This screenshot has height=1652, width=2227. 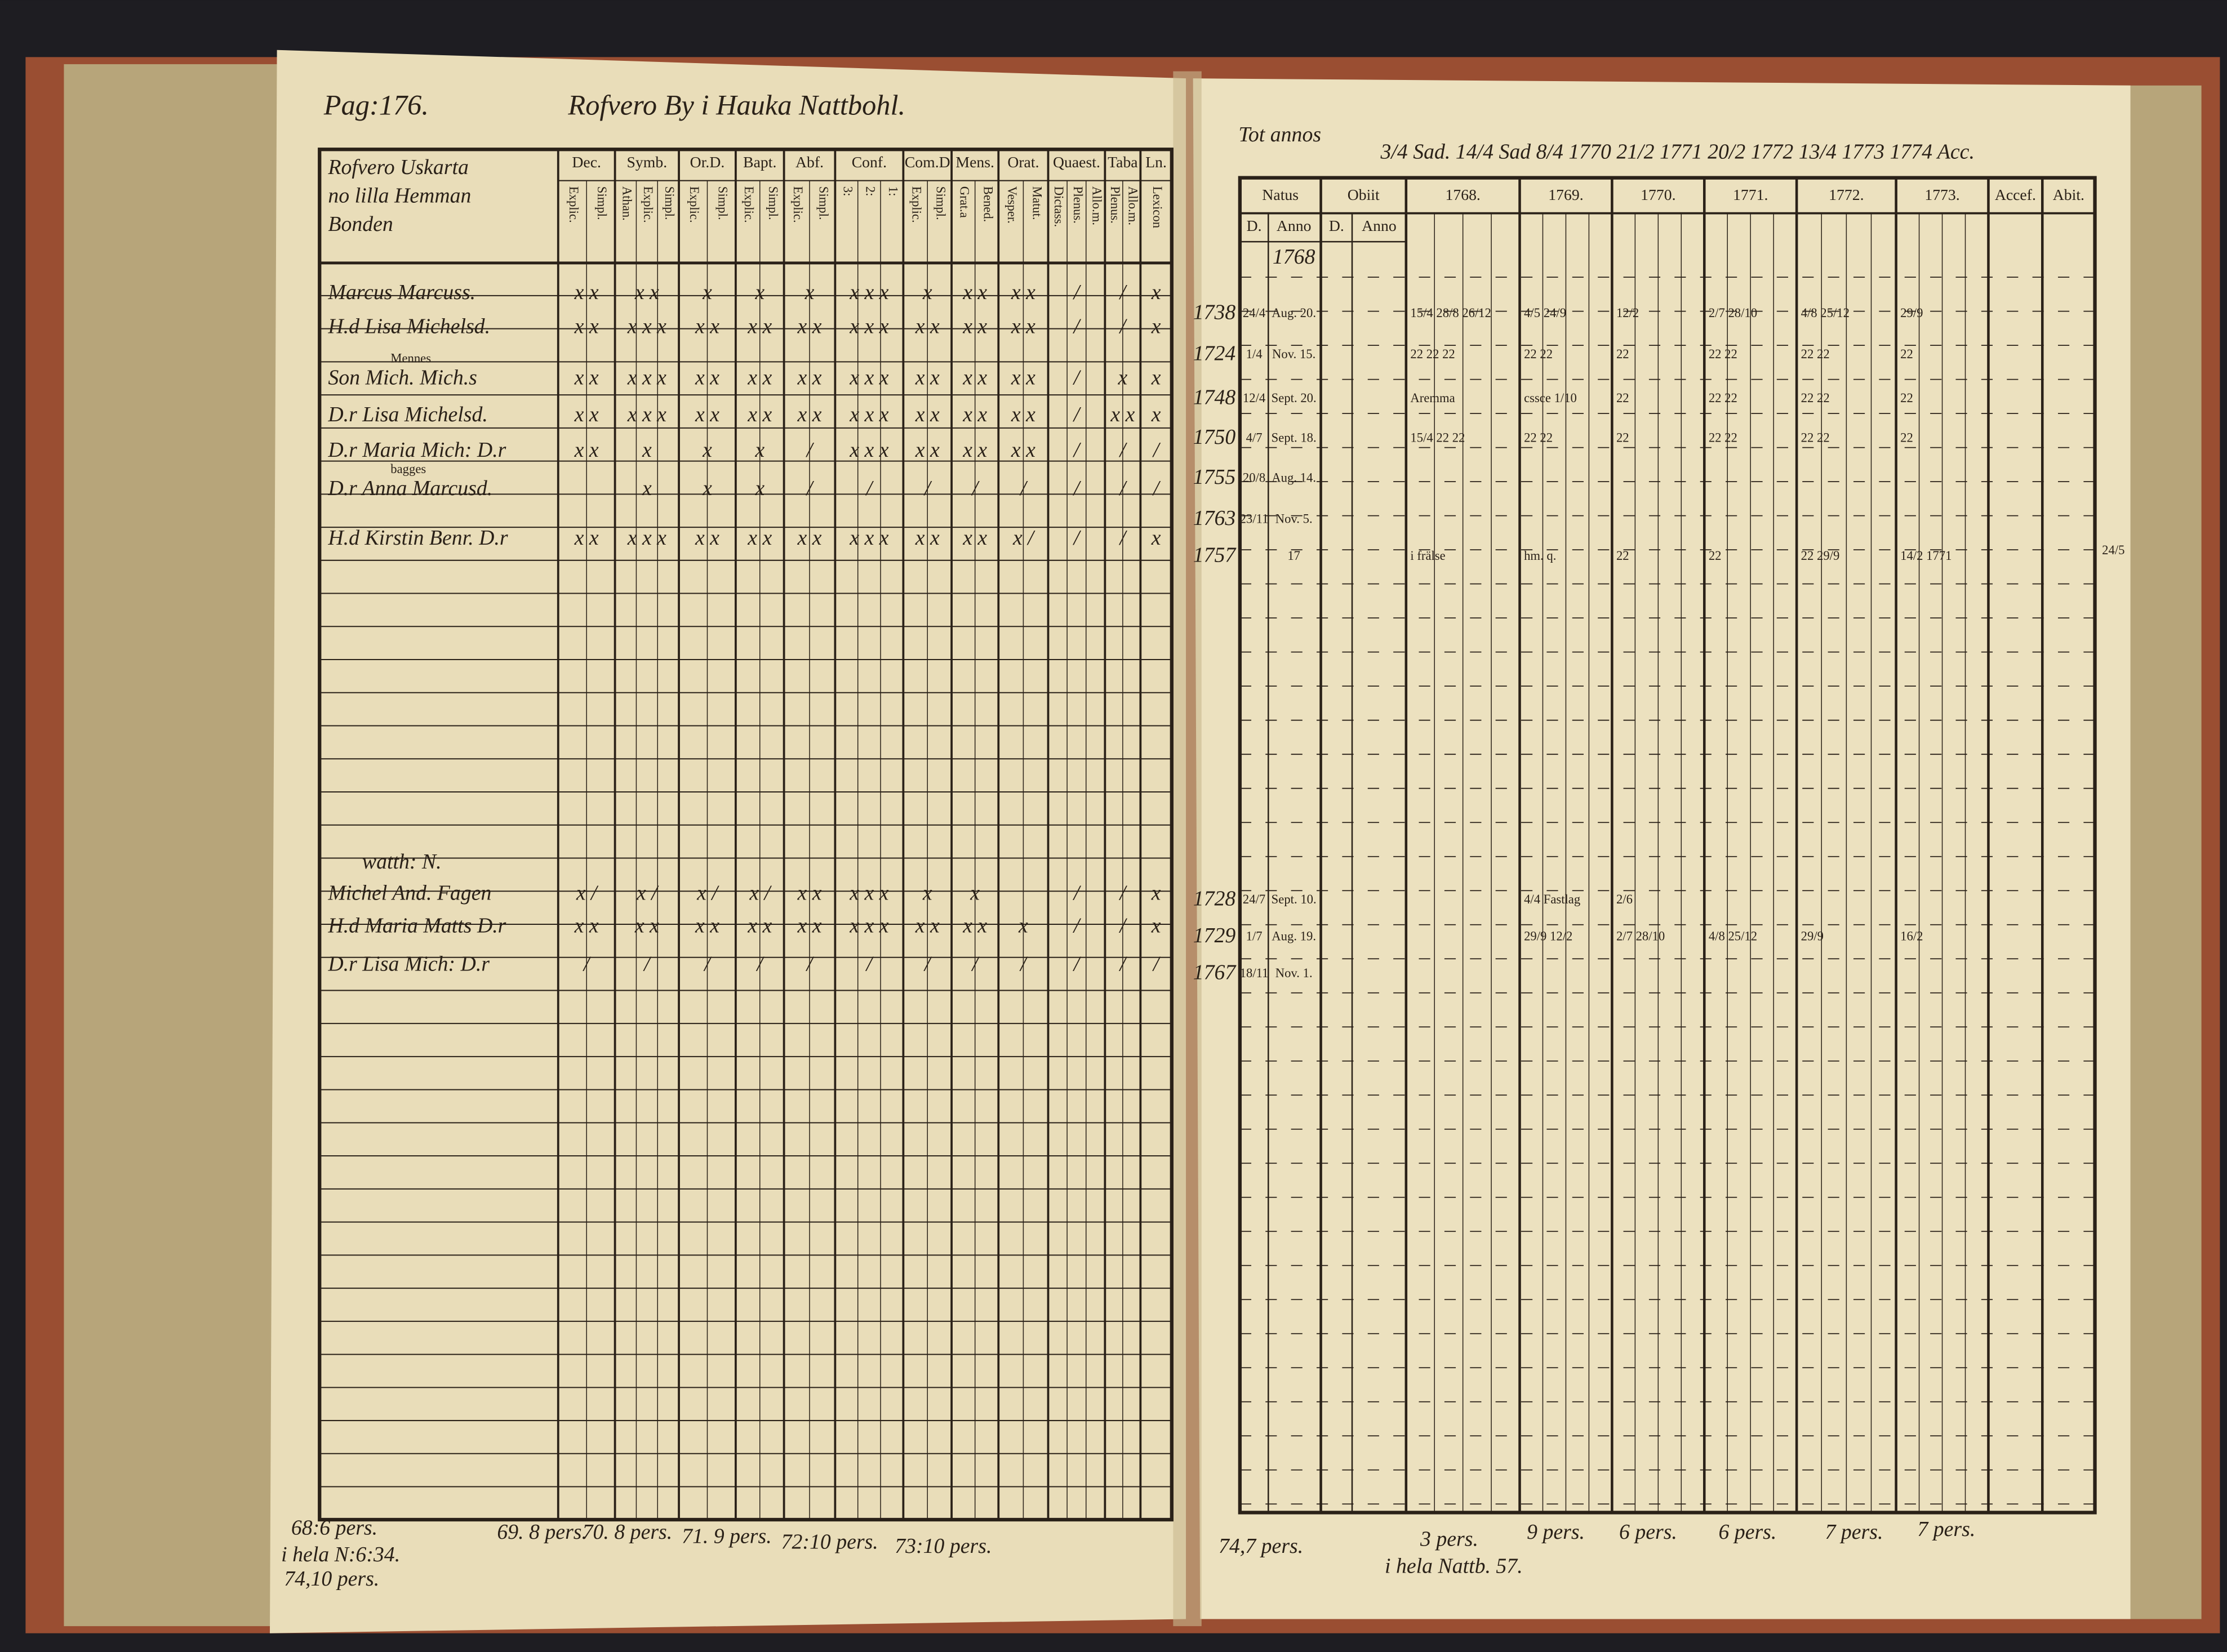 What do you see at coordinates (416, 450) in the screenshot?
I see `person-name: D.r Maria Mich: D.r` at bounding box center [416, 450].